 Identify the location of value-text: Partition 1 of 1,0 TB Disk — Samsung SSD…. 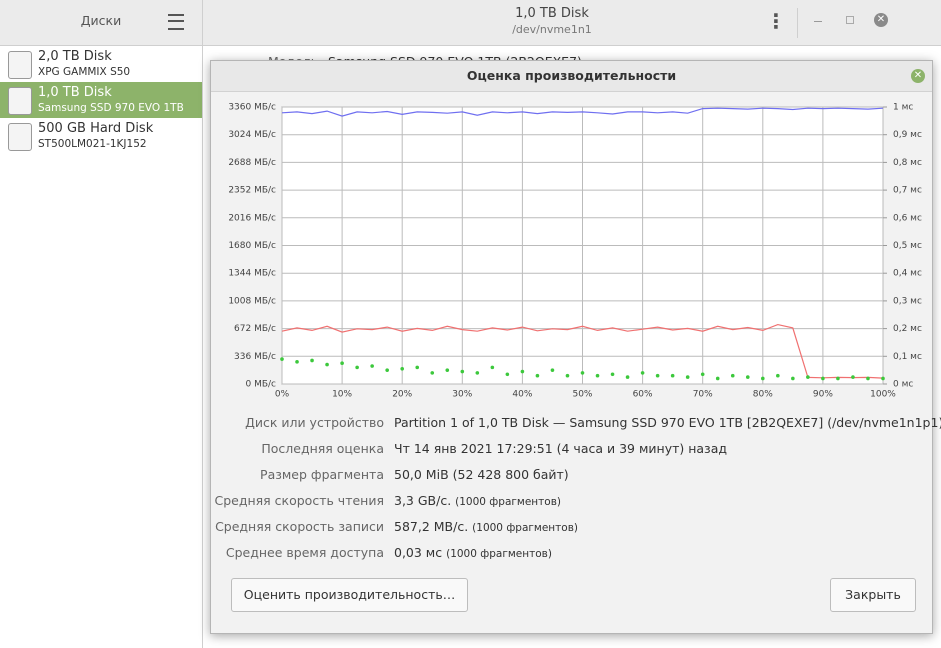
(667, 422).